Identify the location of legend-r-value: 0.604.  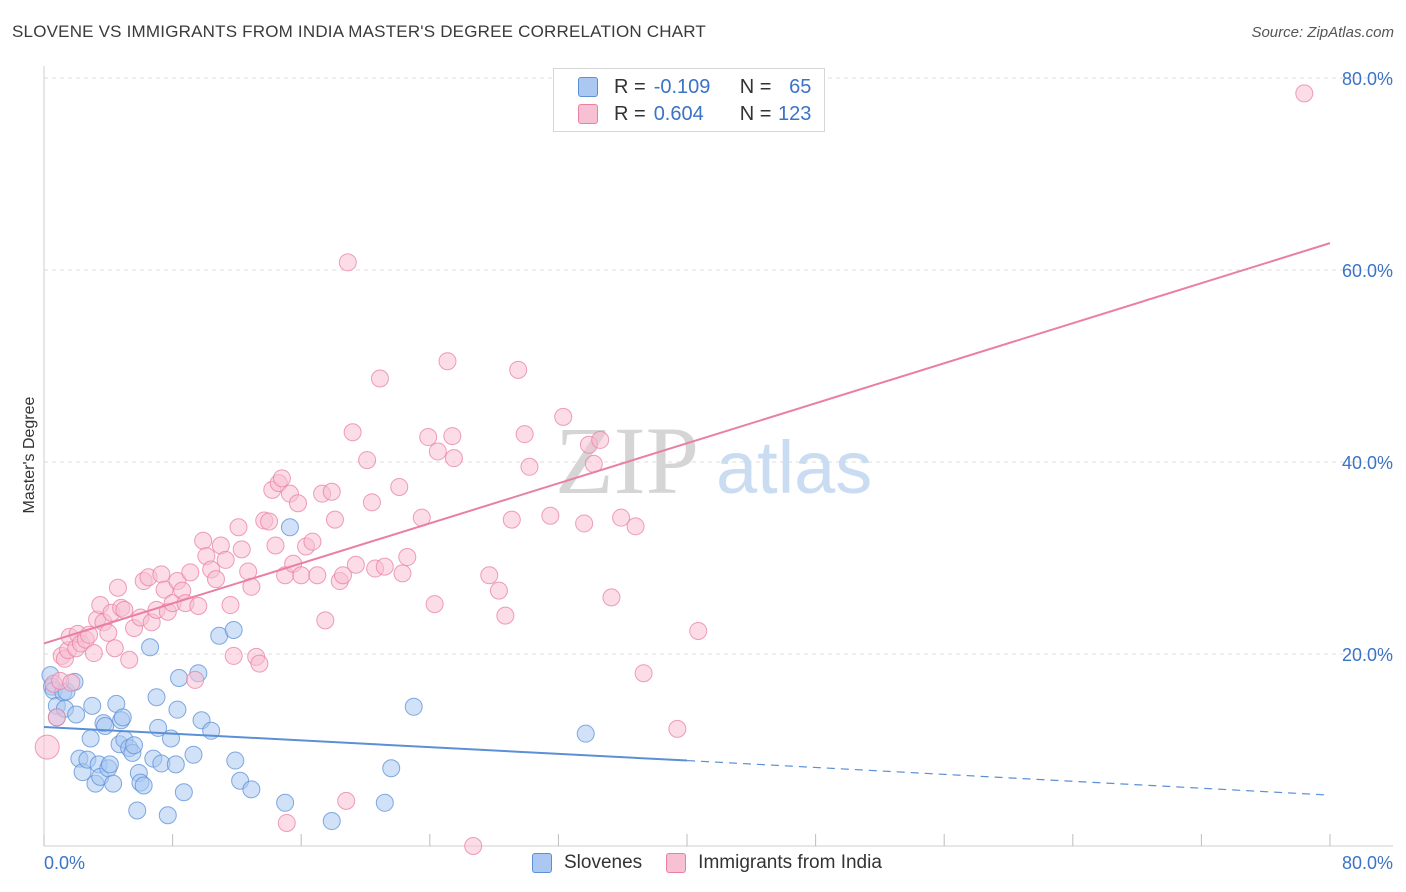
(678, 113).